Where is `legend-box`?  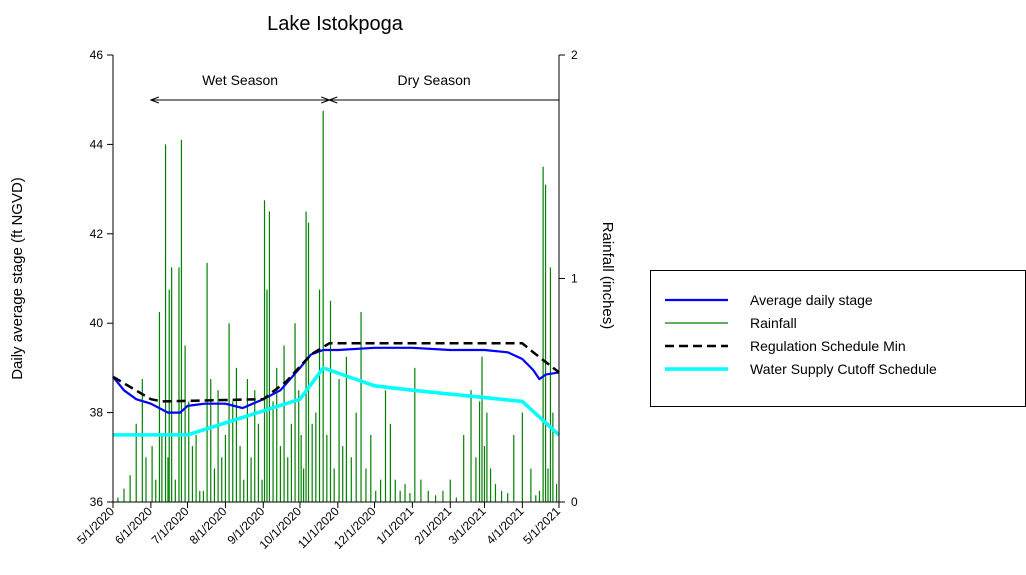 legend-box is located at coordinates (838, 338).